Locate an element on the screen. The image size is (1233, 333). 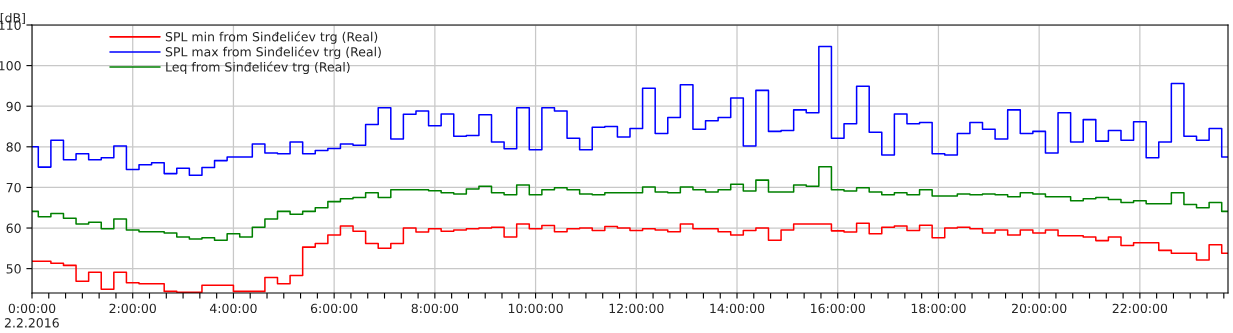
text: 2.2.2016 is located at coordinates (31, 323).